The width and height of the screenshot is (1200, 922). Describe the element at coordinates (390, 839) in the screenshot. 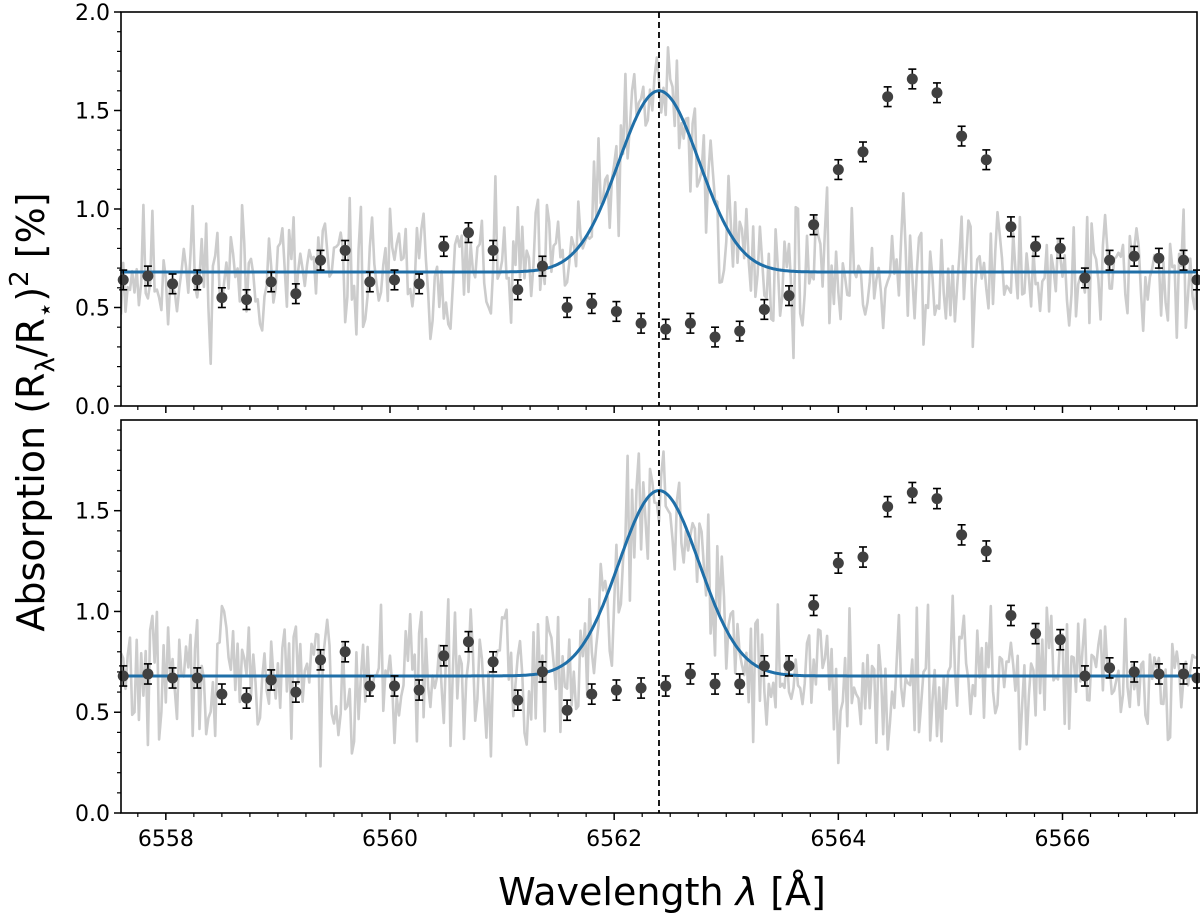

I see `x-tick-label: 6560` at that location.